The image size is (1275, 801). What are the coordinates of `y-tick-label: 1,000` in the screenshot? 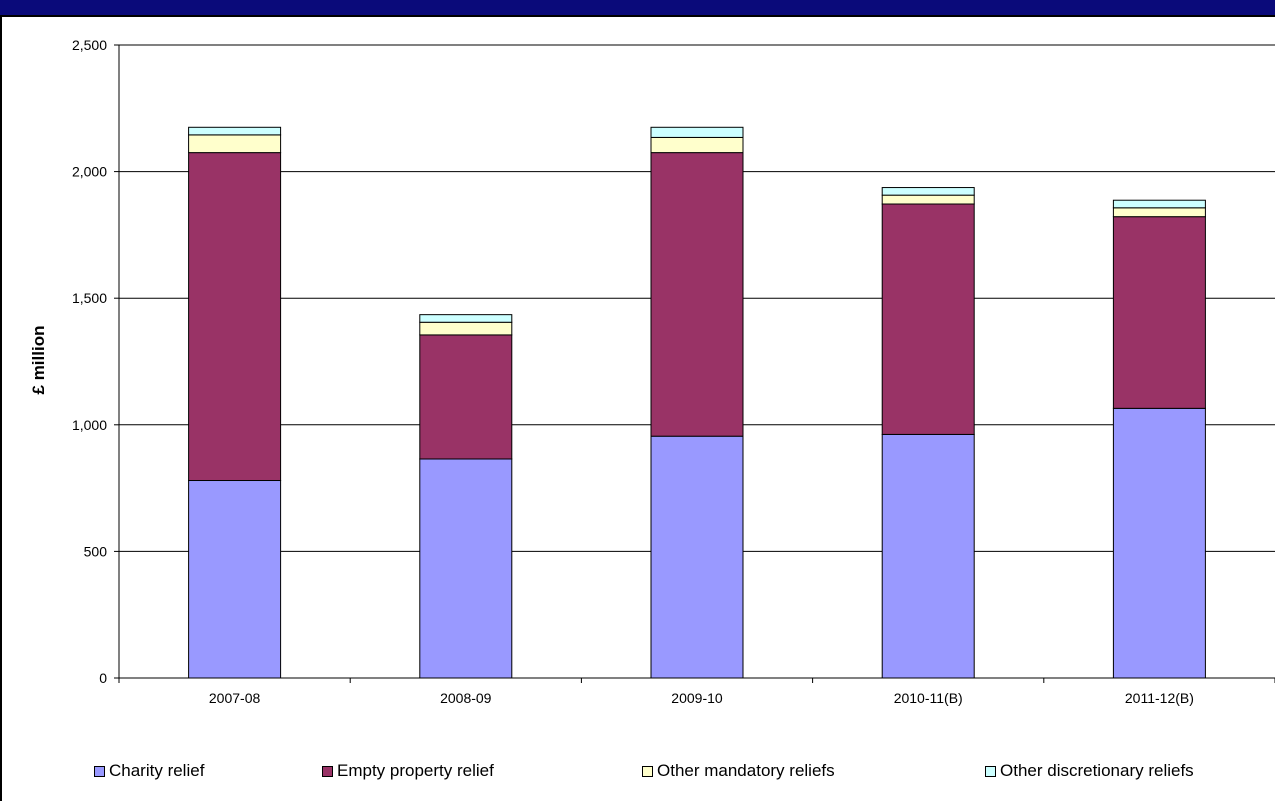 It's located at (89, 425).